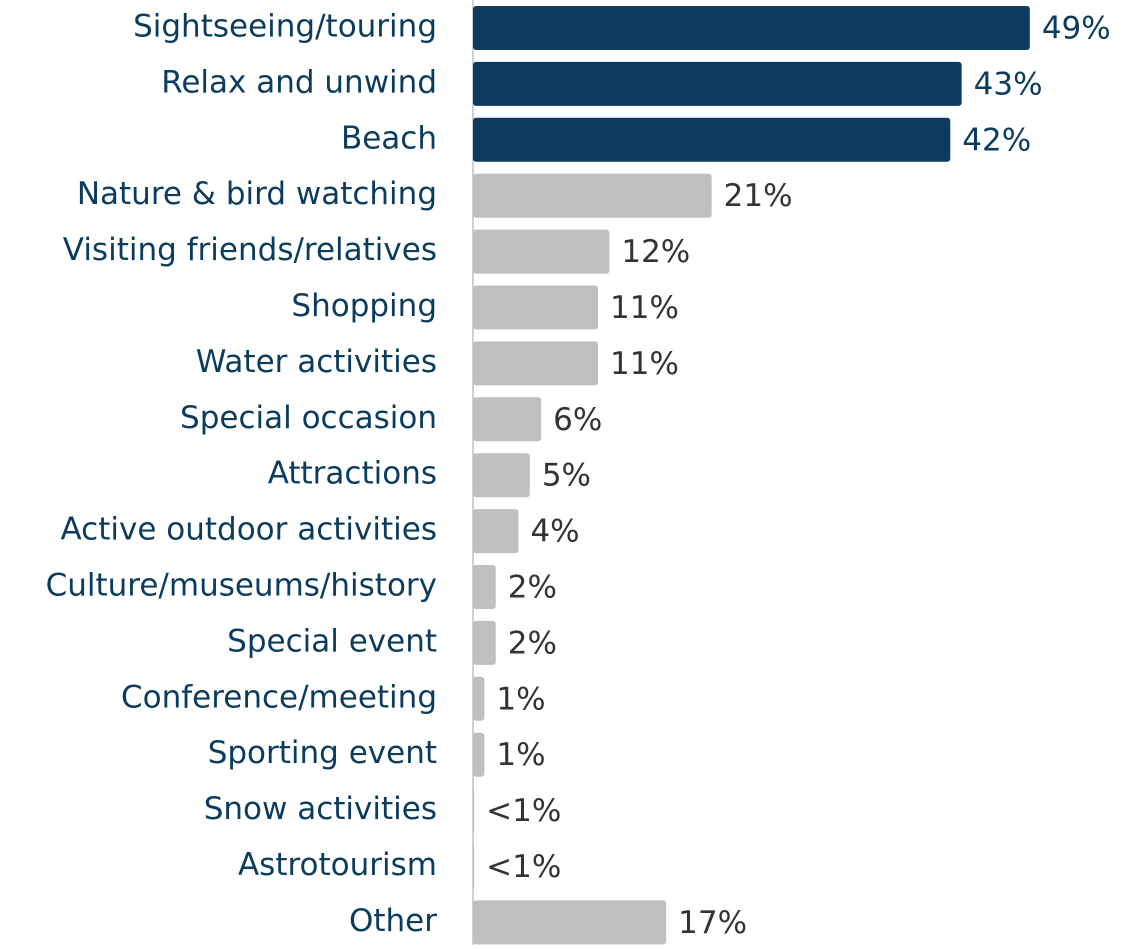 This screenshot has width=1143, height=949. What do you see at coordinates (655, 252) in the screenshot?
I see `value-label: 12%` at bounding box center [655, 252].